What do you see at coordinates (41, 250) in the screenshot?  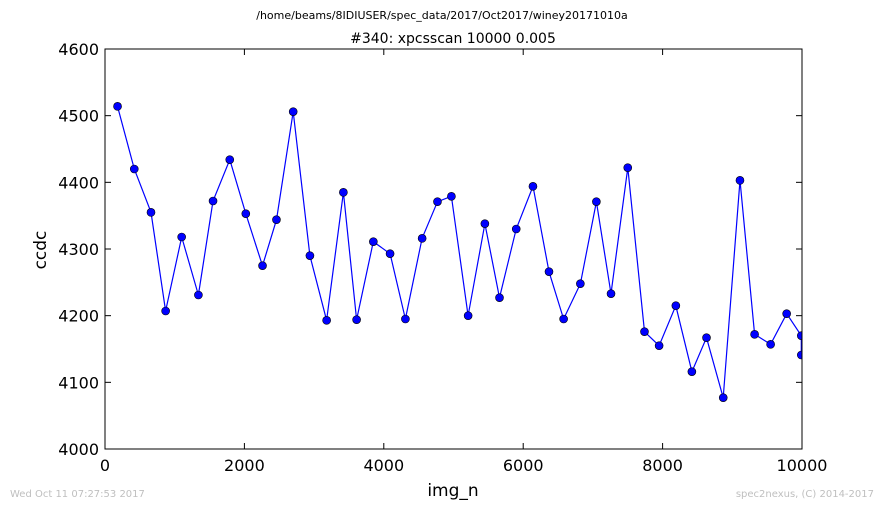 I see `y-axis-label: ccdc` at bounding box center [41, 250].